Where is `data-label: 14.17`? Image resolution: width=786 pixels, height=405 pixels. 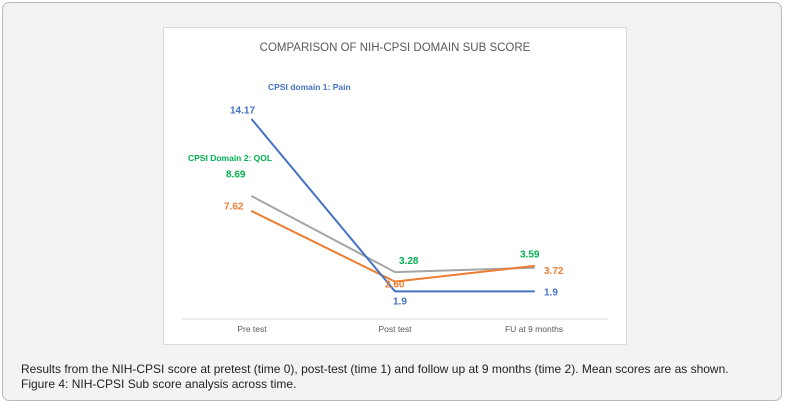
data-label: 14.17 is located at coordinates (242, 111).